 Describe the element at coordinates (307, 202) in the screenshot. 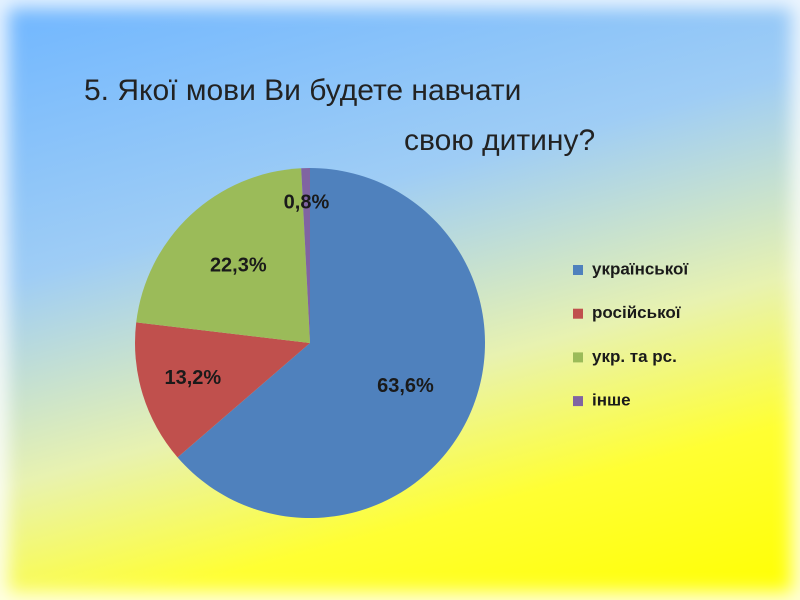

I see `data-label: 0,8%` at that location.